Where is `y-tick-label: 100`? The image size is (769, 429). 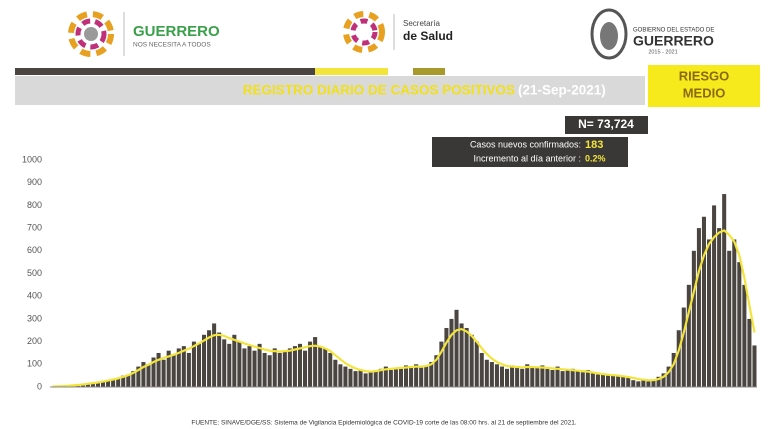 y-tick-label: 100 is located at coordinates (34, 364).